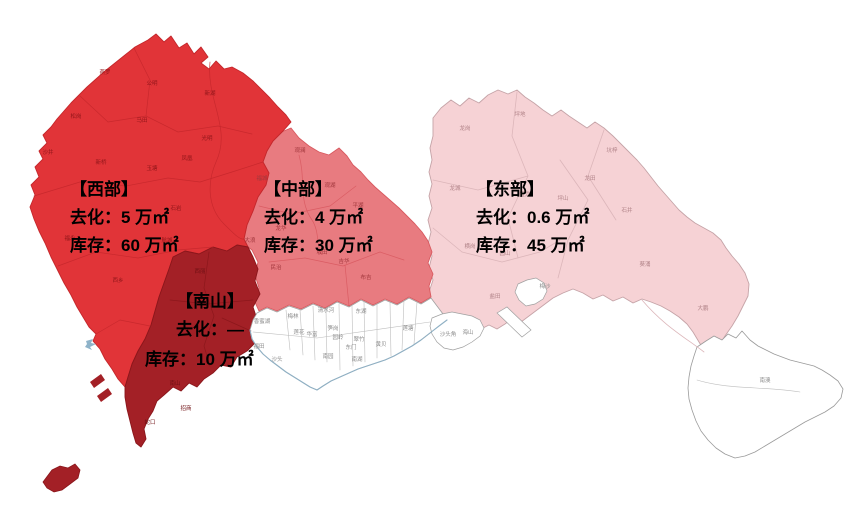 The height and width of the screenshot is (513, 865). Describe the element at coordinates (494, 296) in the screenshot. I see `district-label: 盐田` at that location.